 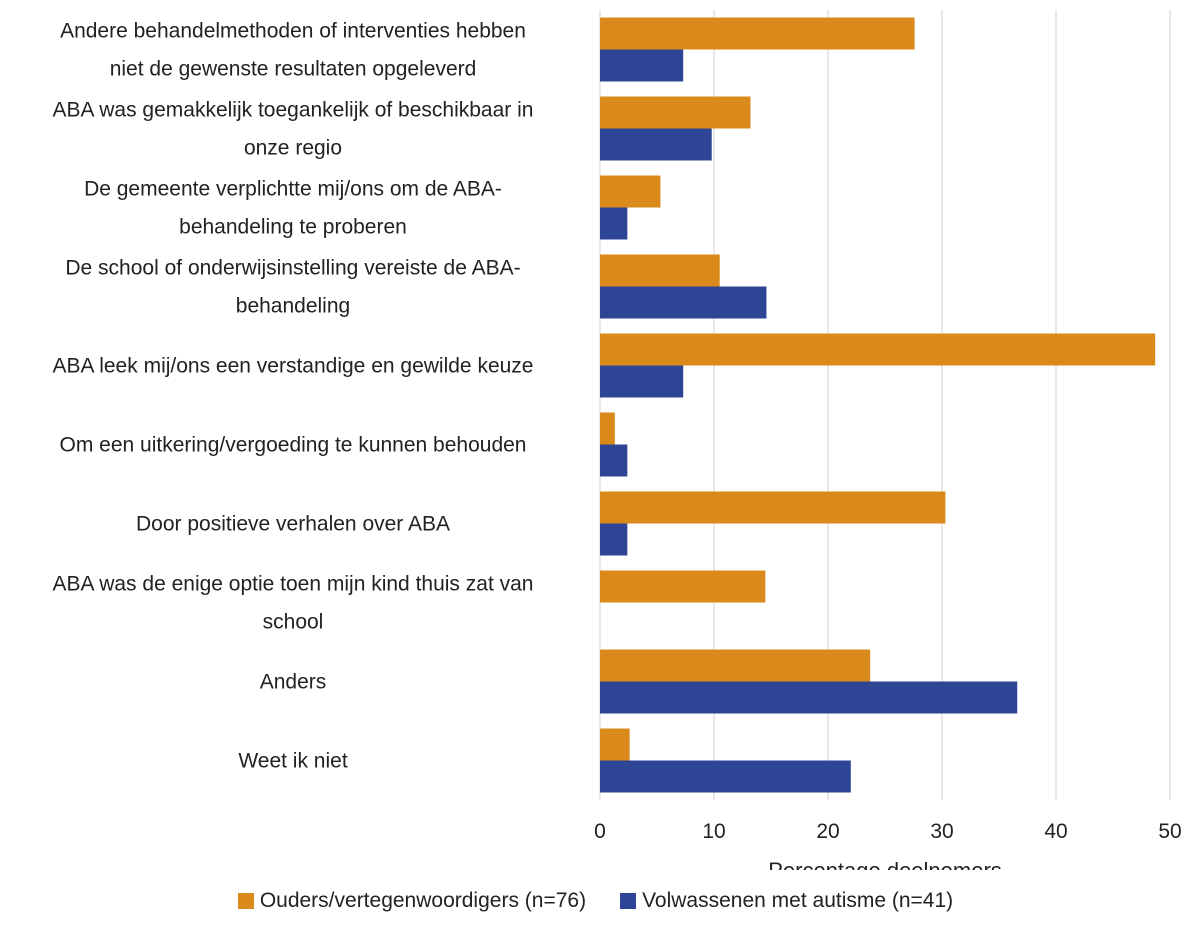 I want to click on legend-item-adults: Volwassenen met autisme (n=41), so click(x=786, y=901).